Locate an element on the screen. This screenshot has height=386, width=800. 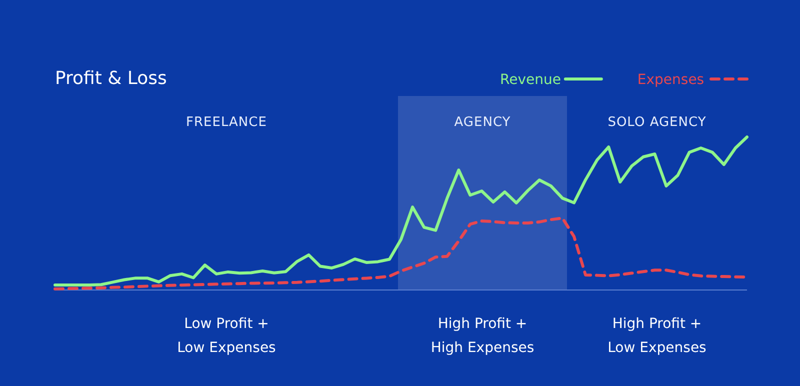
text: High Profit + Low Expenses is located at coordinates (657, 336).